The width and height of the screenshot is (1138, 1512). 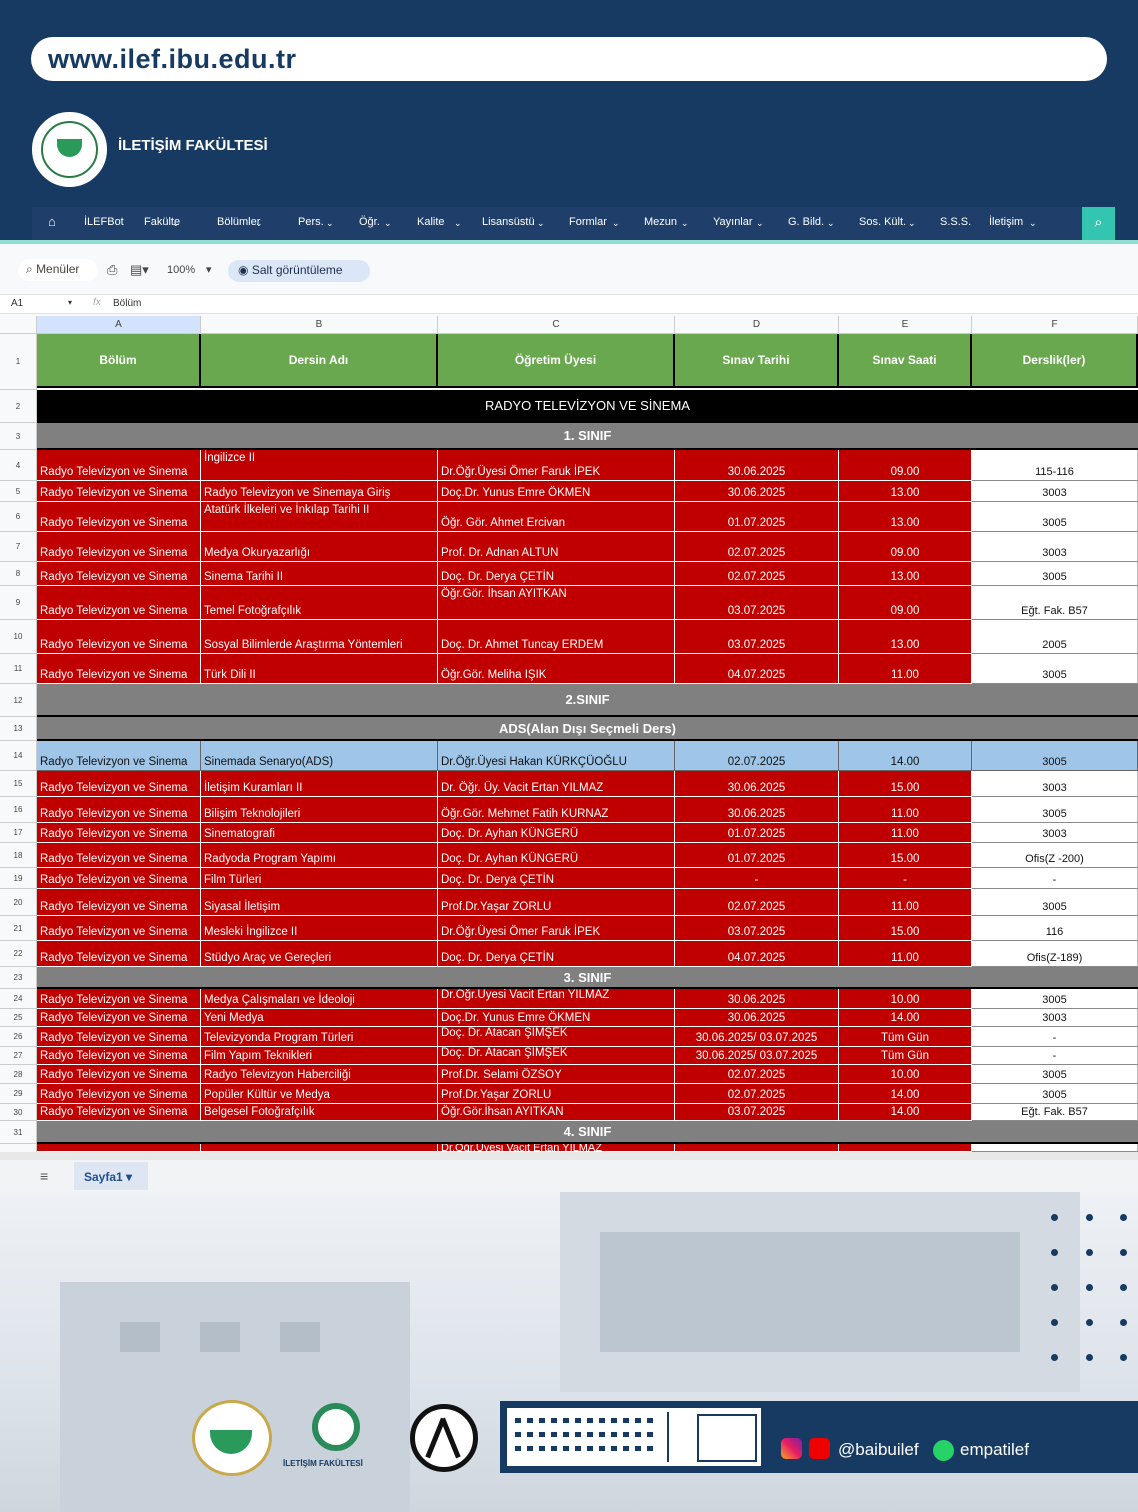 What do you see at coordinates (44, 1176) in the screenshot?
I see `all-sheets-icon: ≡` at bounding box center [44, 1176].